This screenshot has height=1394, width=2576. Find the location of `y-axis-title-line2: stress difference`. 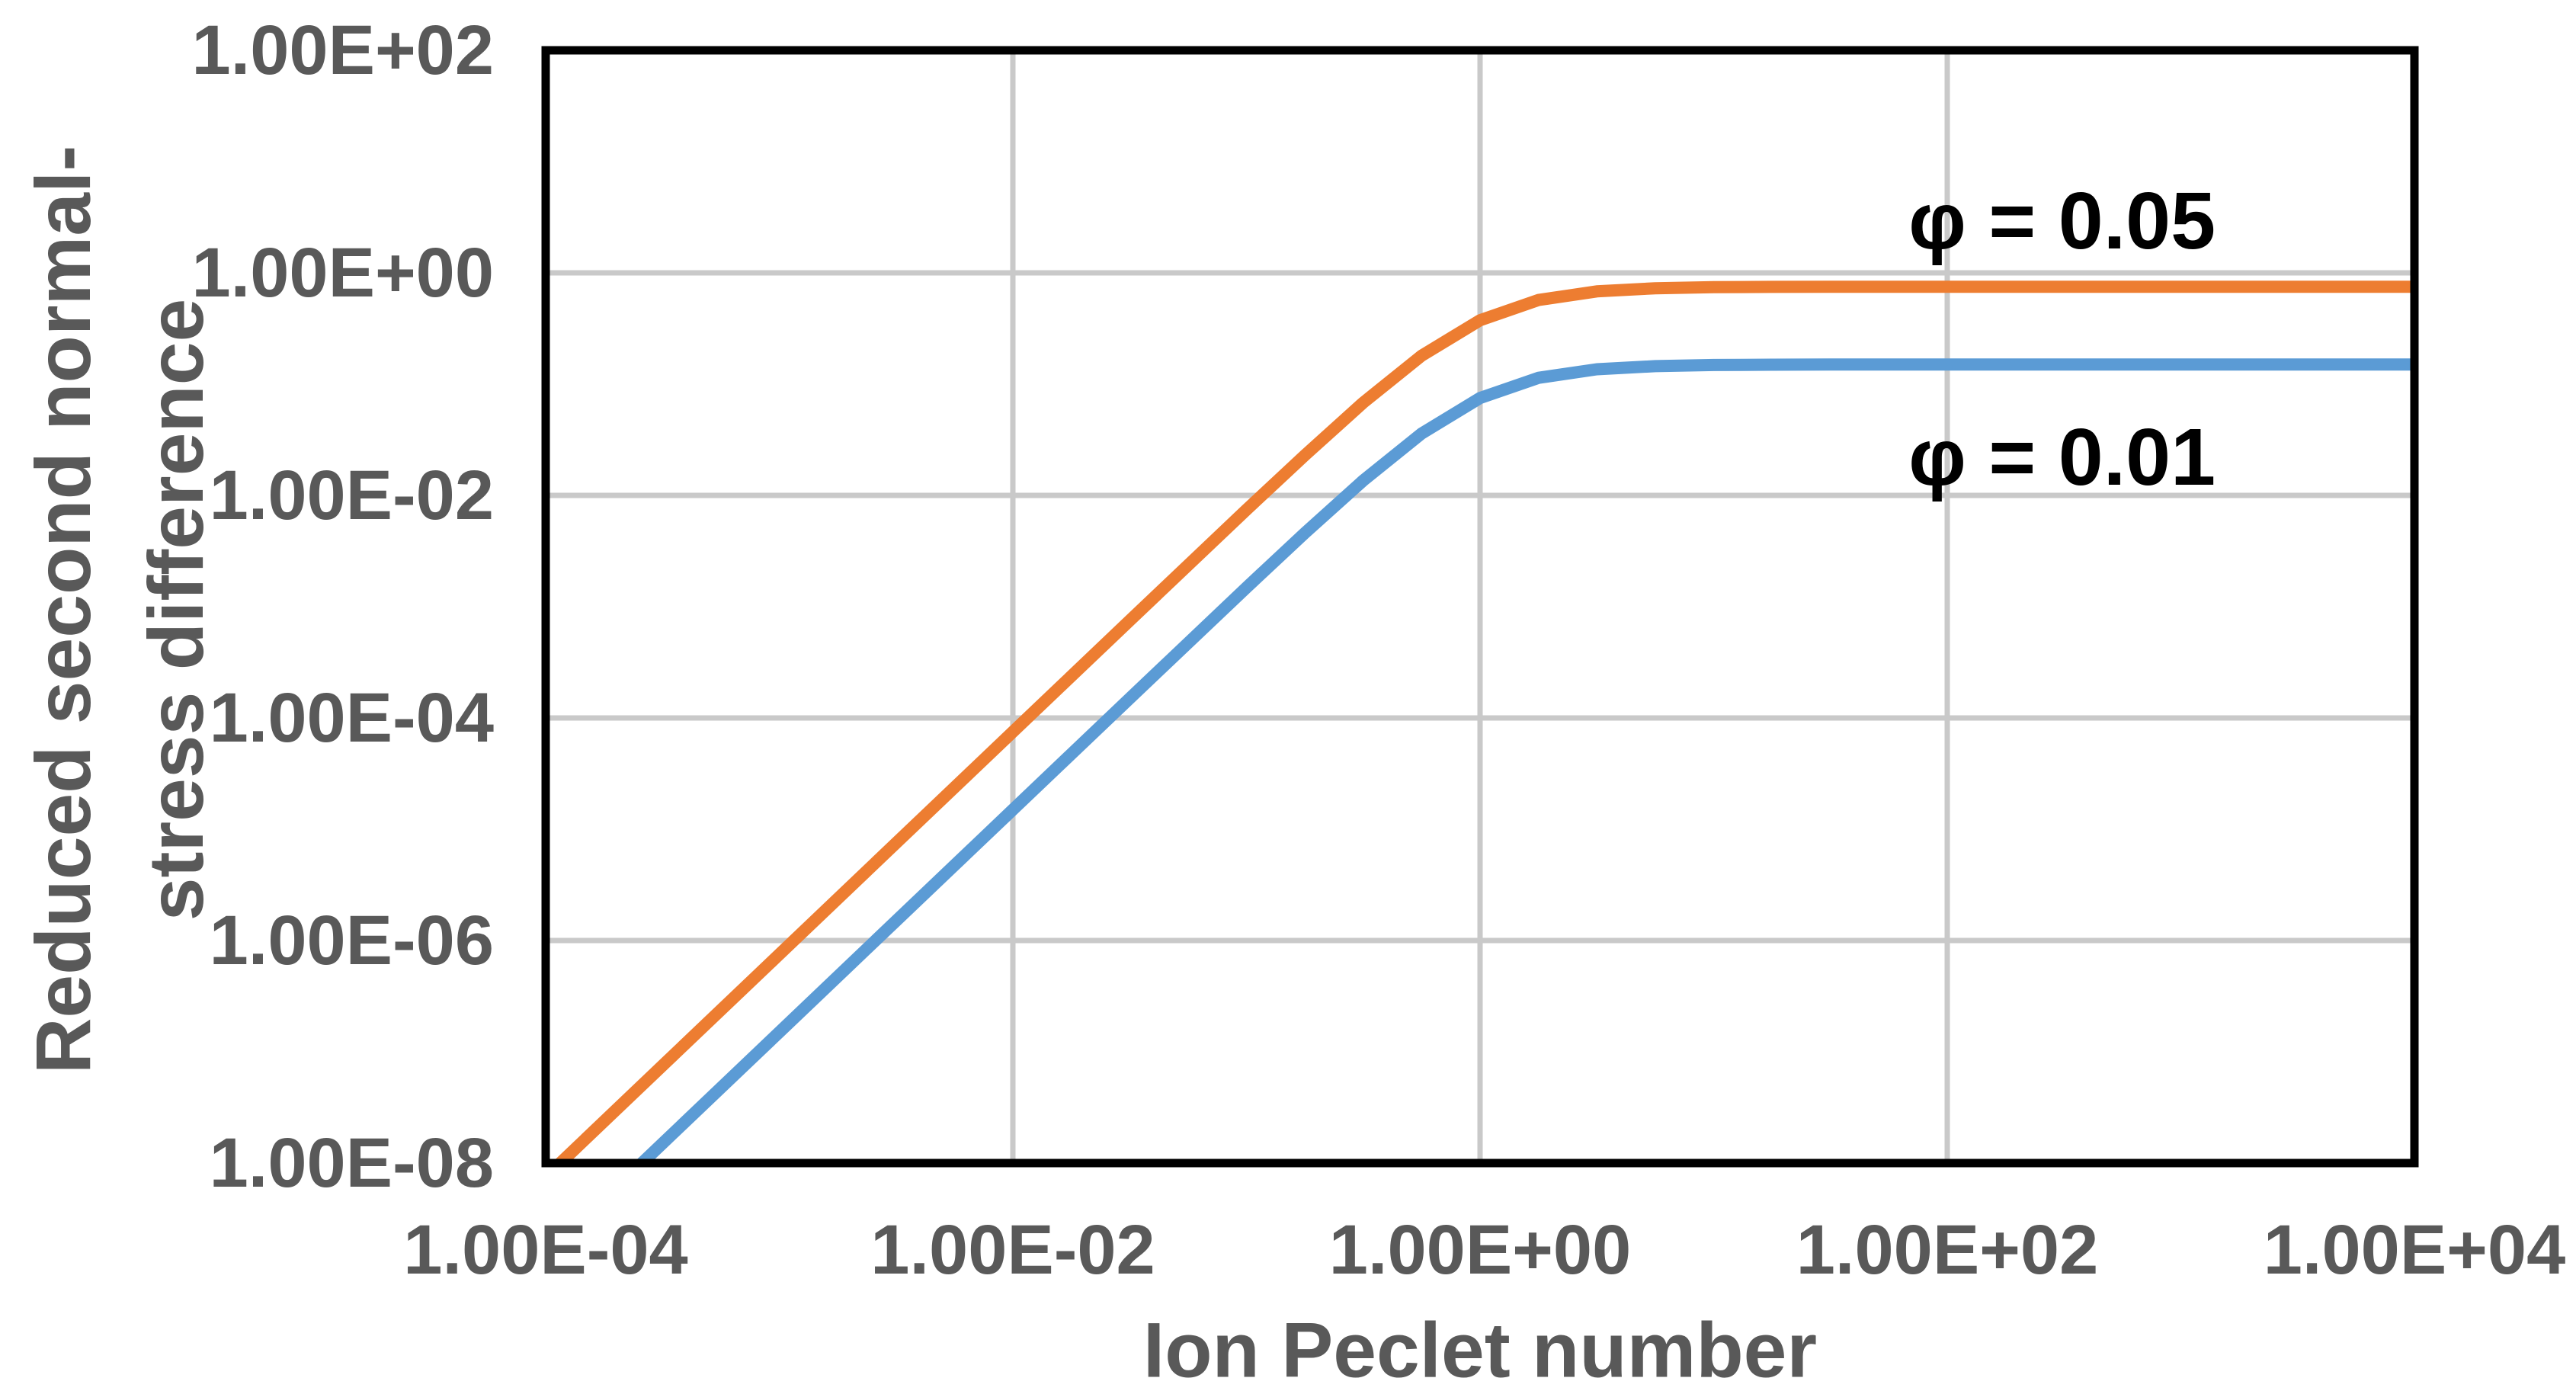

y-axis-title-line2: stress difference is located at coordinates (176, 609).